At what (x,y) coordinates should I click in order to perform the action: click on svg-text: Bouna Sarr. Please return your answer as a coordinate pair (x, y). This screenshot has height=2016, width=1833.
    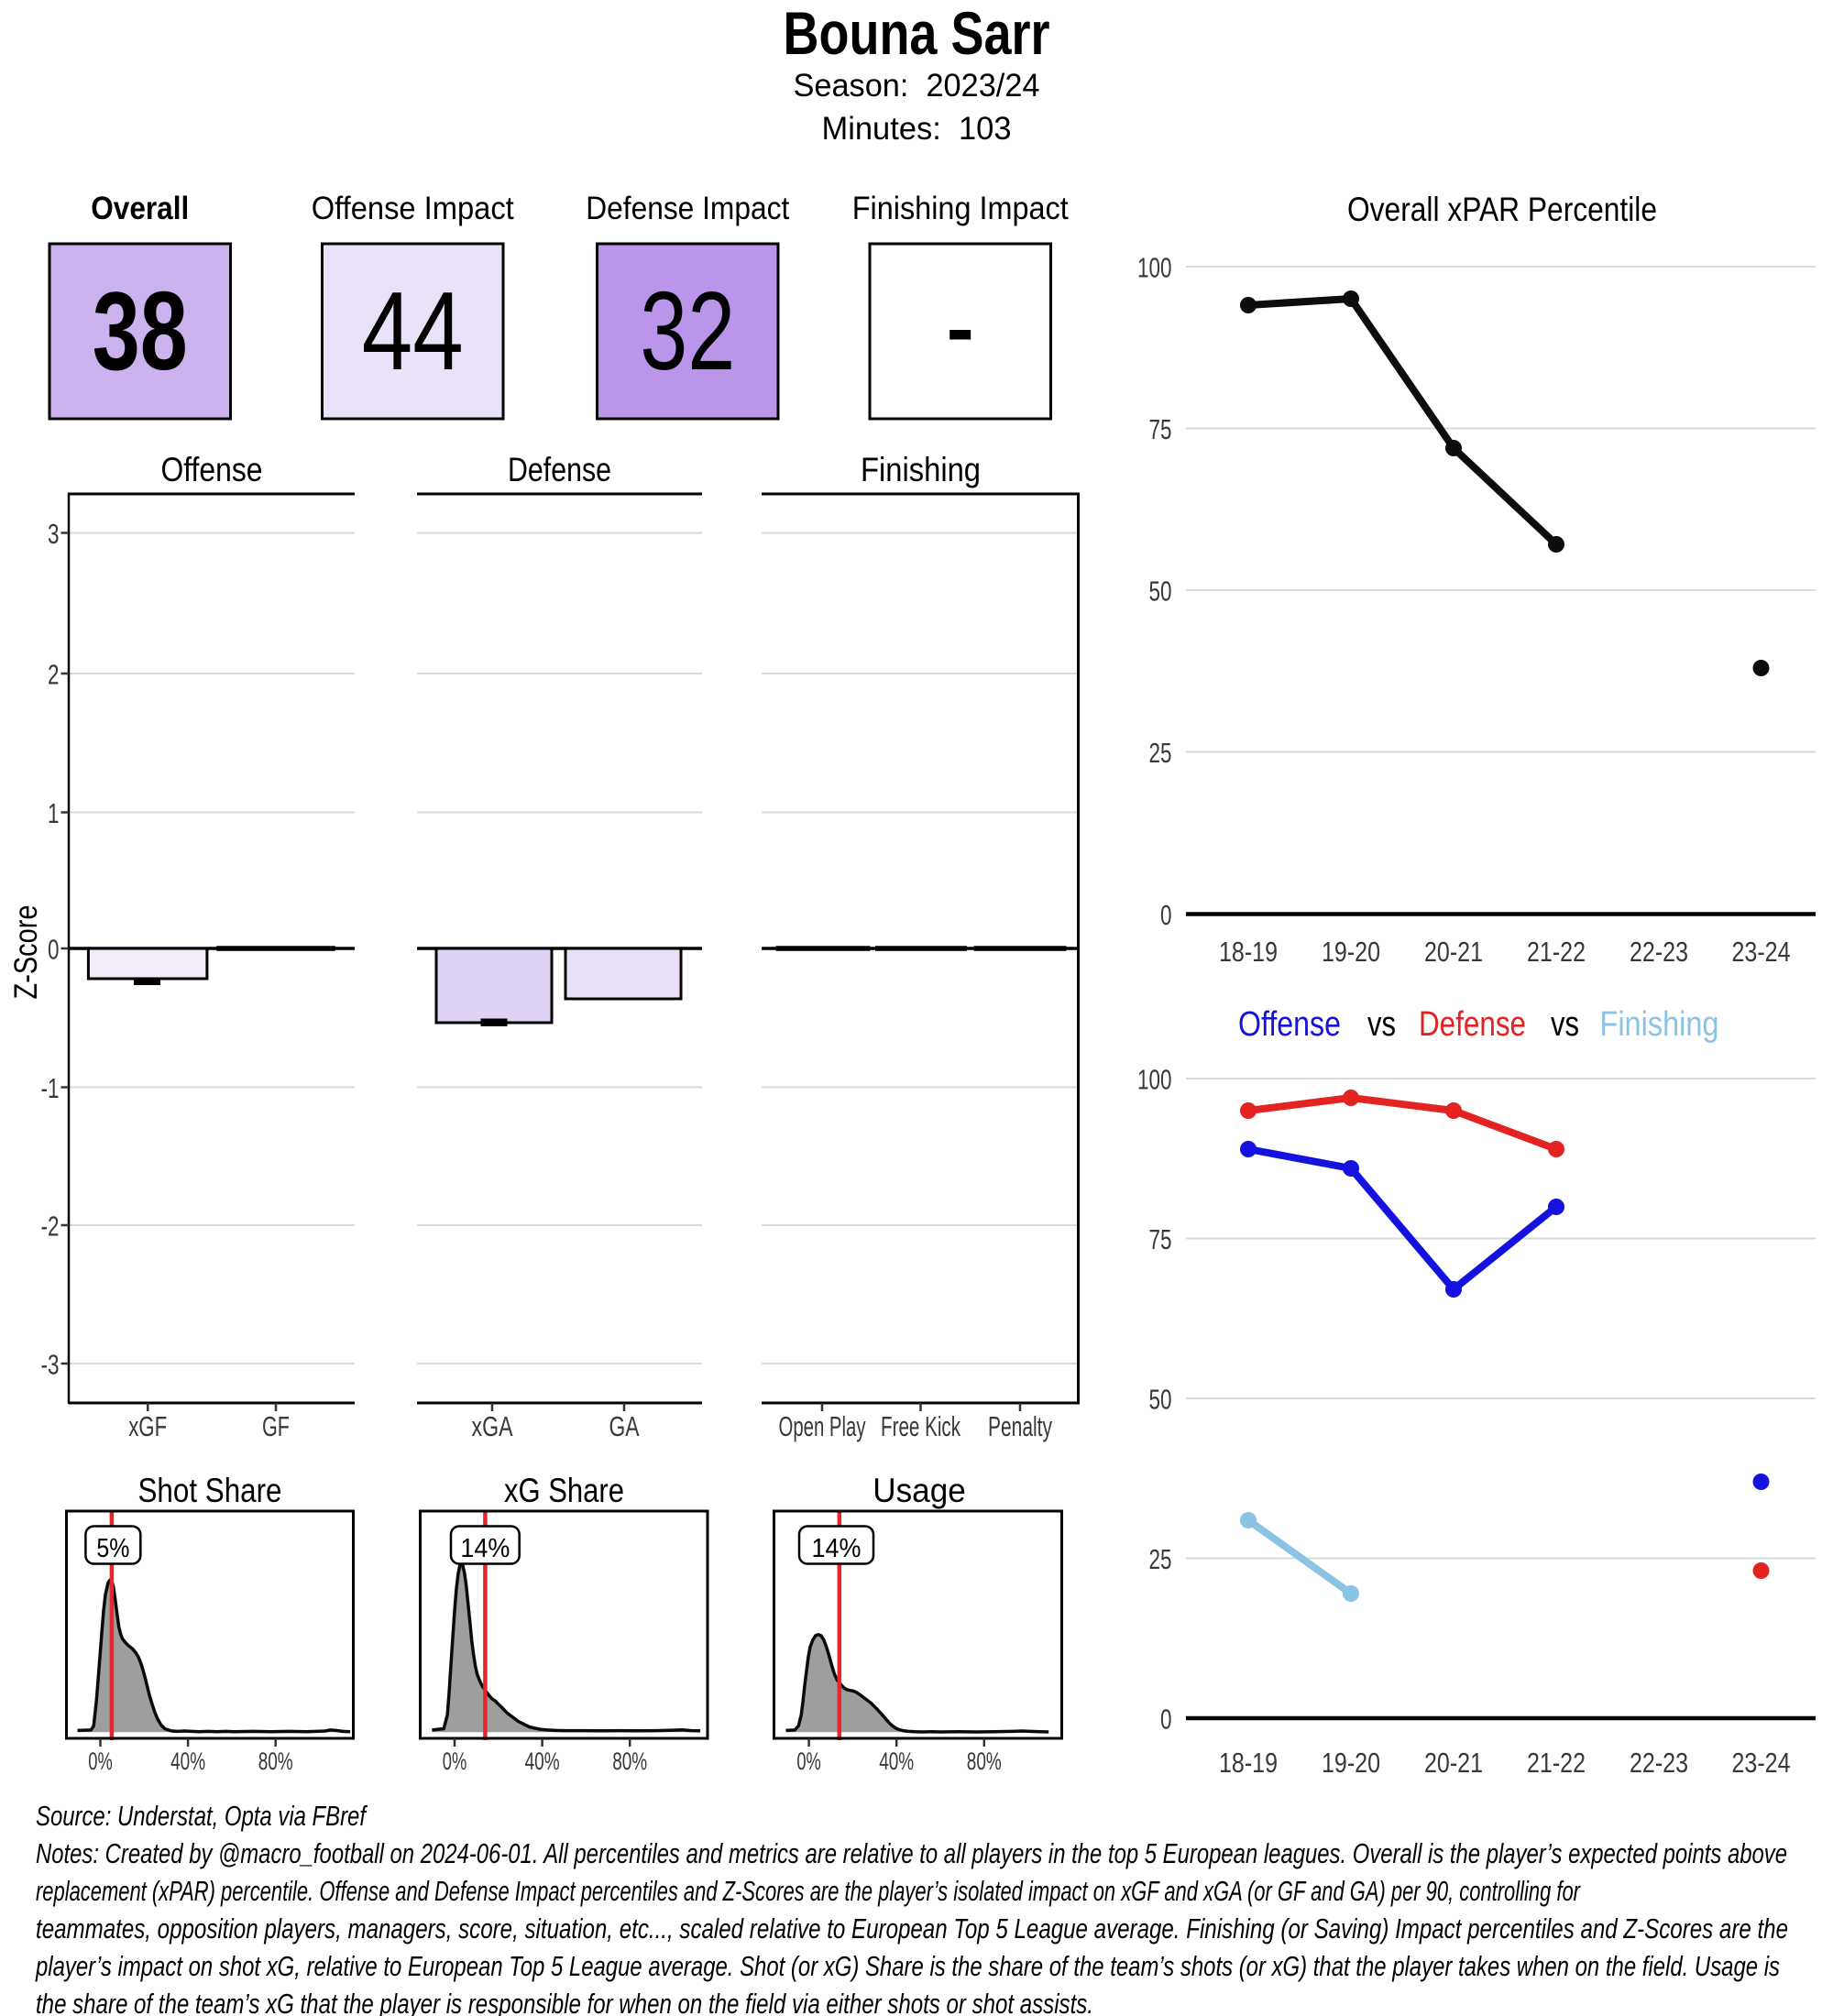
    Looking at the image, I should click on (917, 33).